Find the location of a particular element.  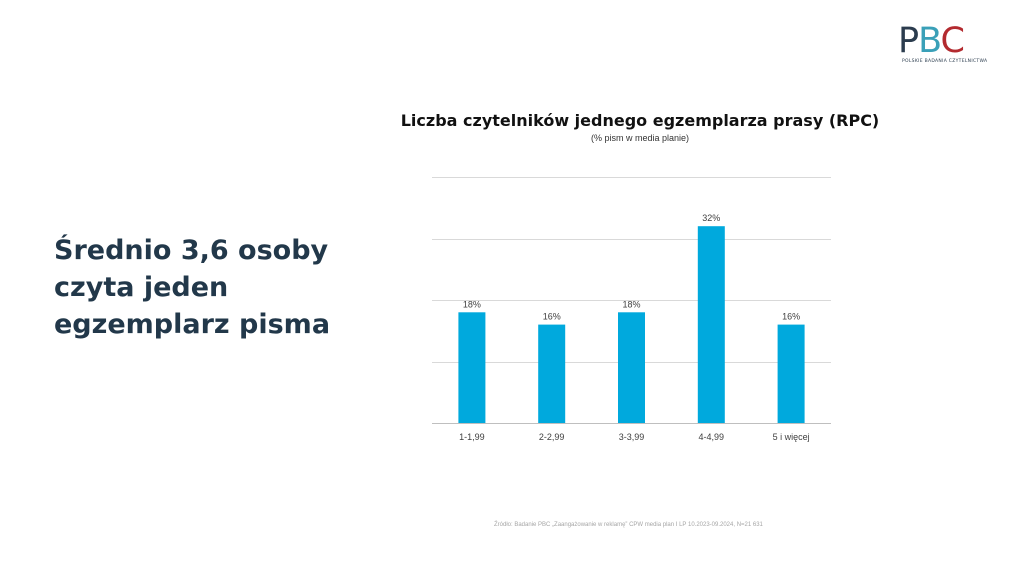

data-labels: 18% 16% 18% 32% 16% is located at coordinates (631, 267).